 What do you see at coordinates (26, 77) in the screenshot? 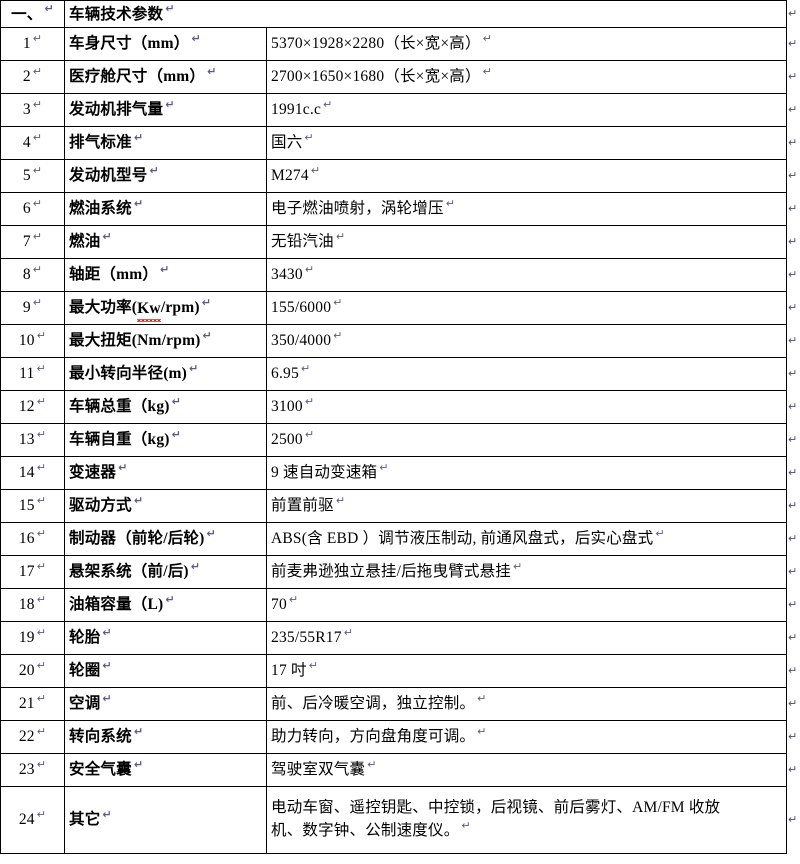
I see `row-number: 2` at bounding box center [26, 77].